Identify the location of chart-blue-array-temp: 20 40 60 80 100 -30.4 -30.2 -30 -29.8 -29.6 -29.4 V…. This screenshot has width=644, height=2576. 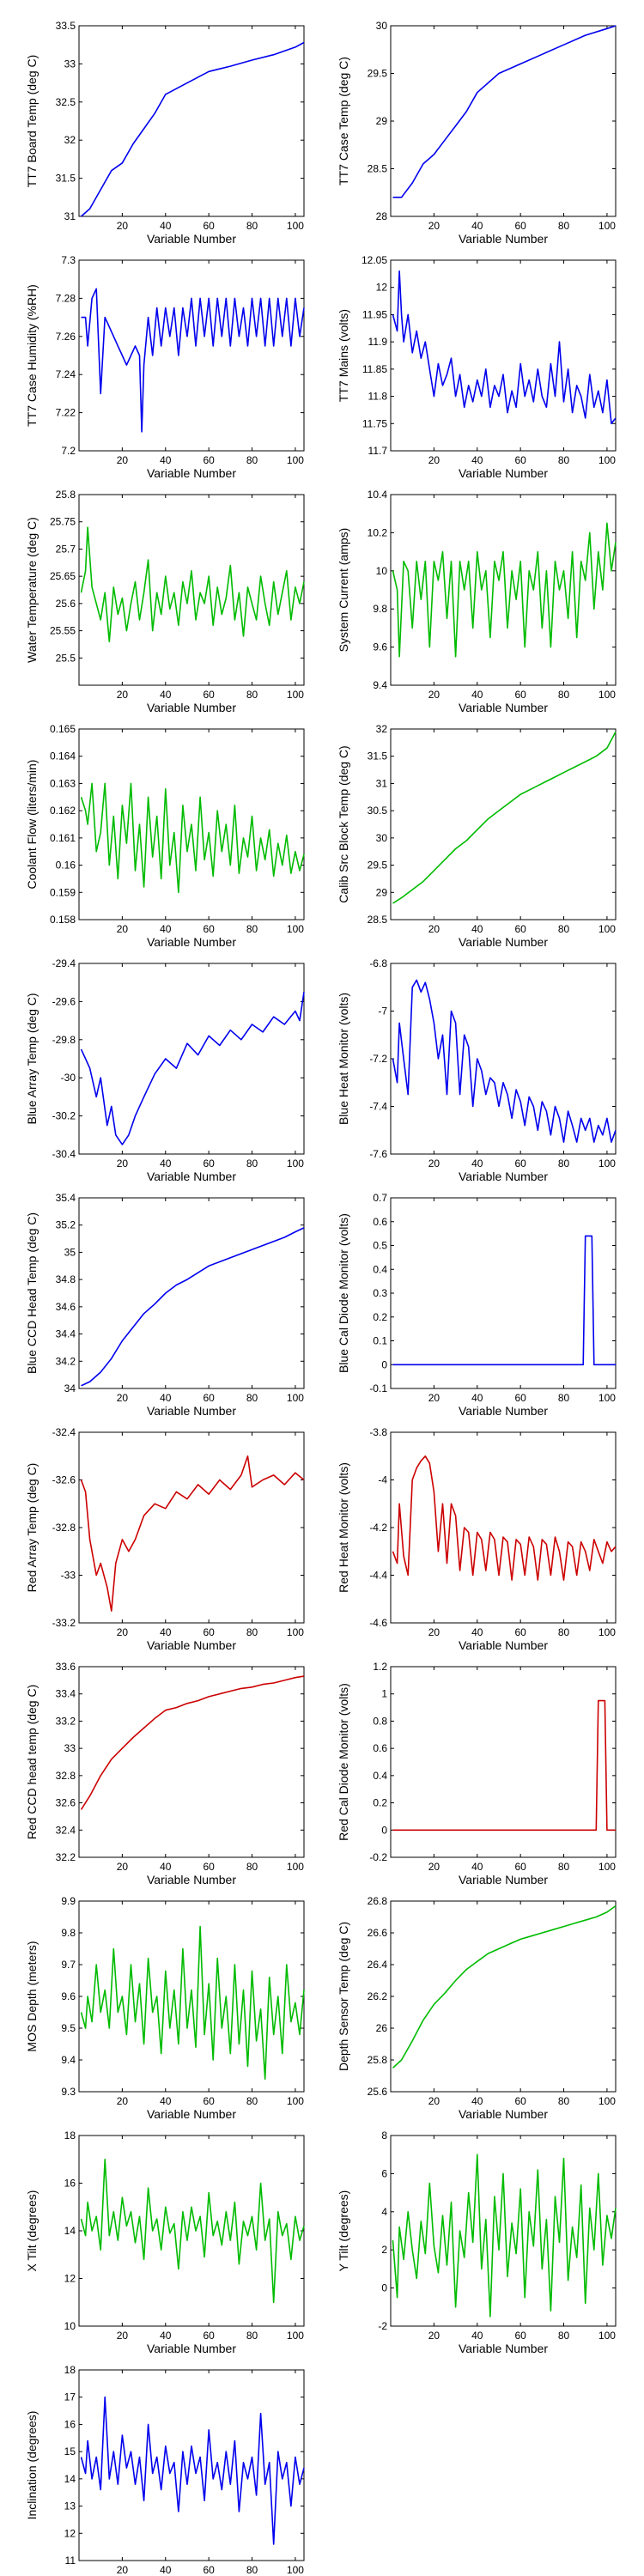
(165, 1070).